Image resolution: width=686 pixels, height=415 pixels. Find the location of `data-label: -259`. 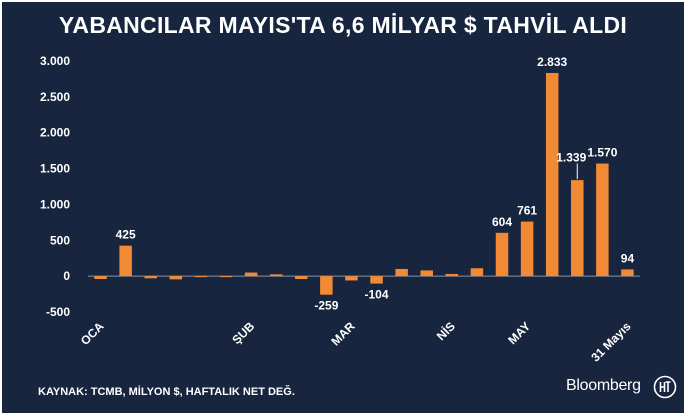

data-label: -259 is located at coordinates (326, 306).